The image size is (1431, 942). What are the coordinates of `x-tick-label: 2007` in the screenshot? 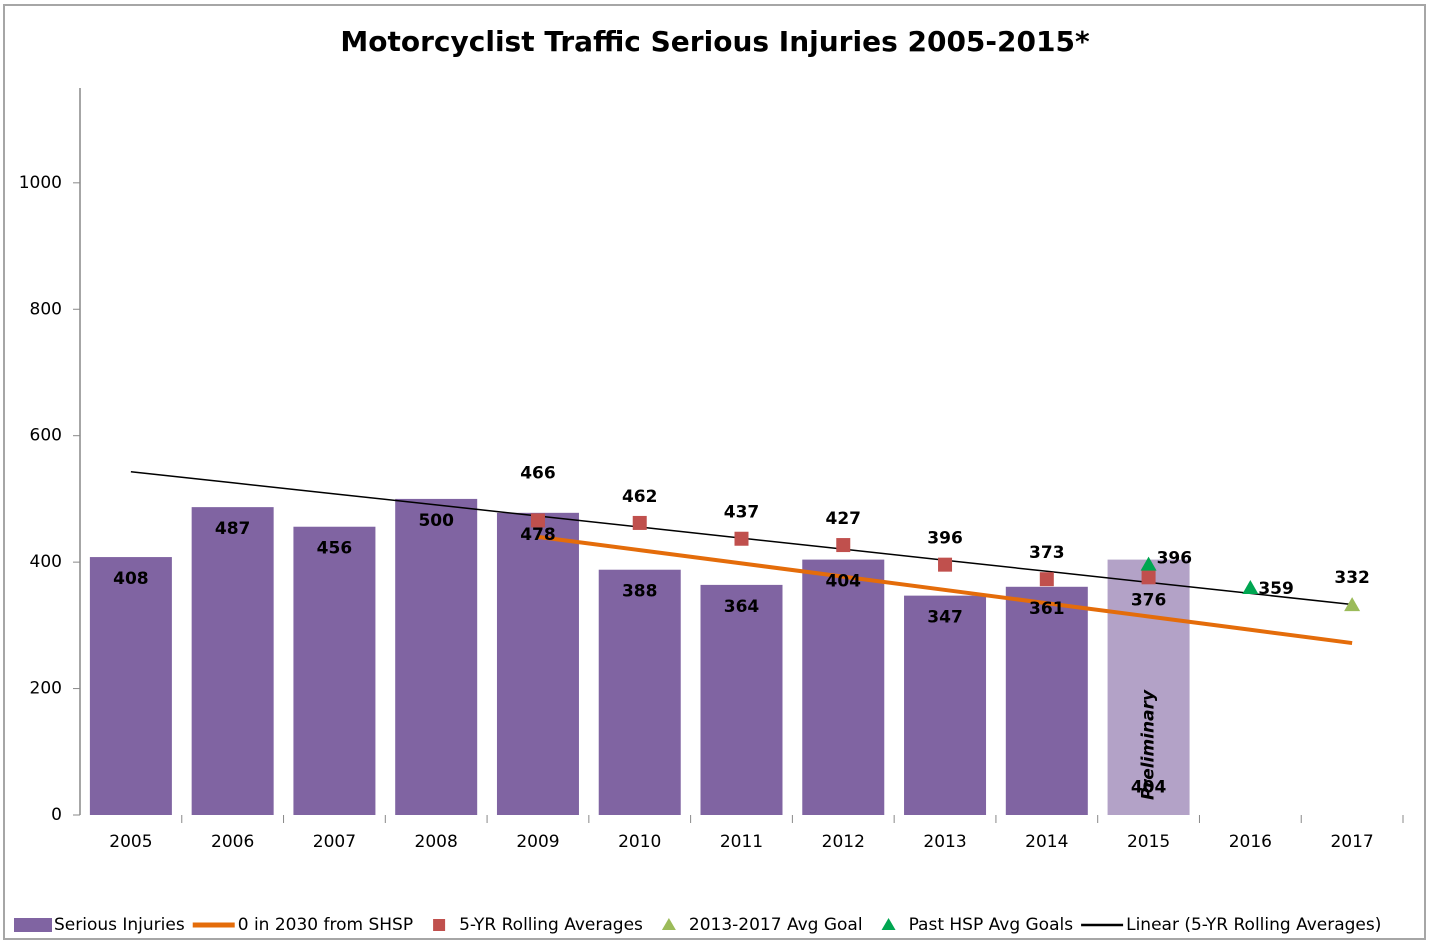 It's located at (334, 842).